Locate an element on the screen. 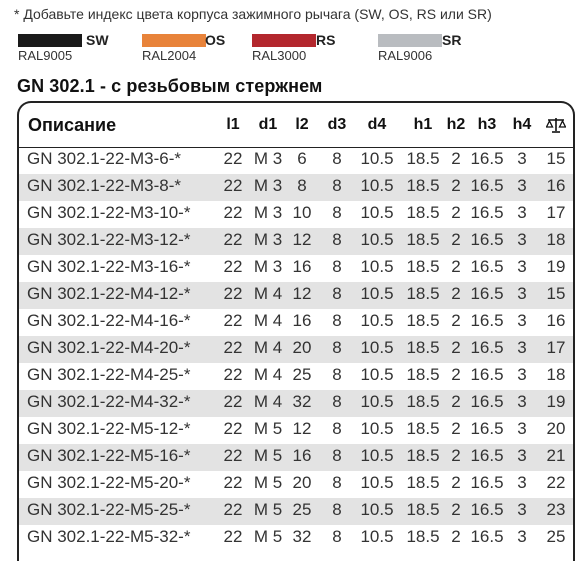 This screenshot has width=585, height=561. header-h4: h4 is located at coordinates (522, 124).